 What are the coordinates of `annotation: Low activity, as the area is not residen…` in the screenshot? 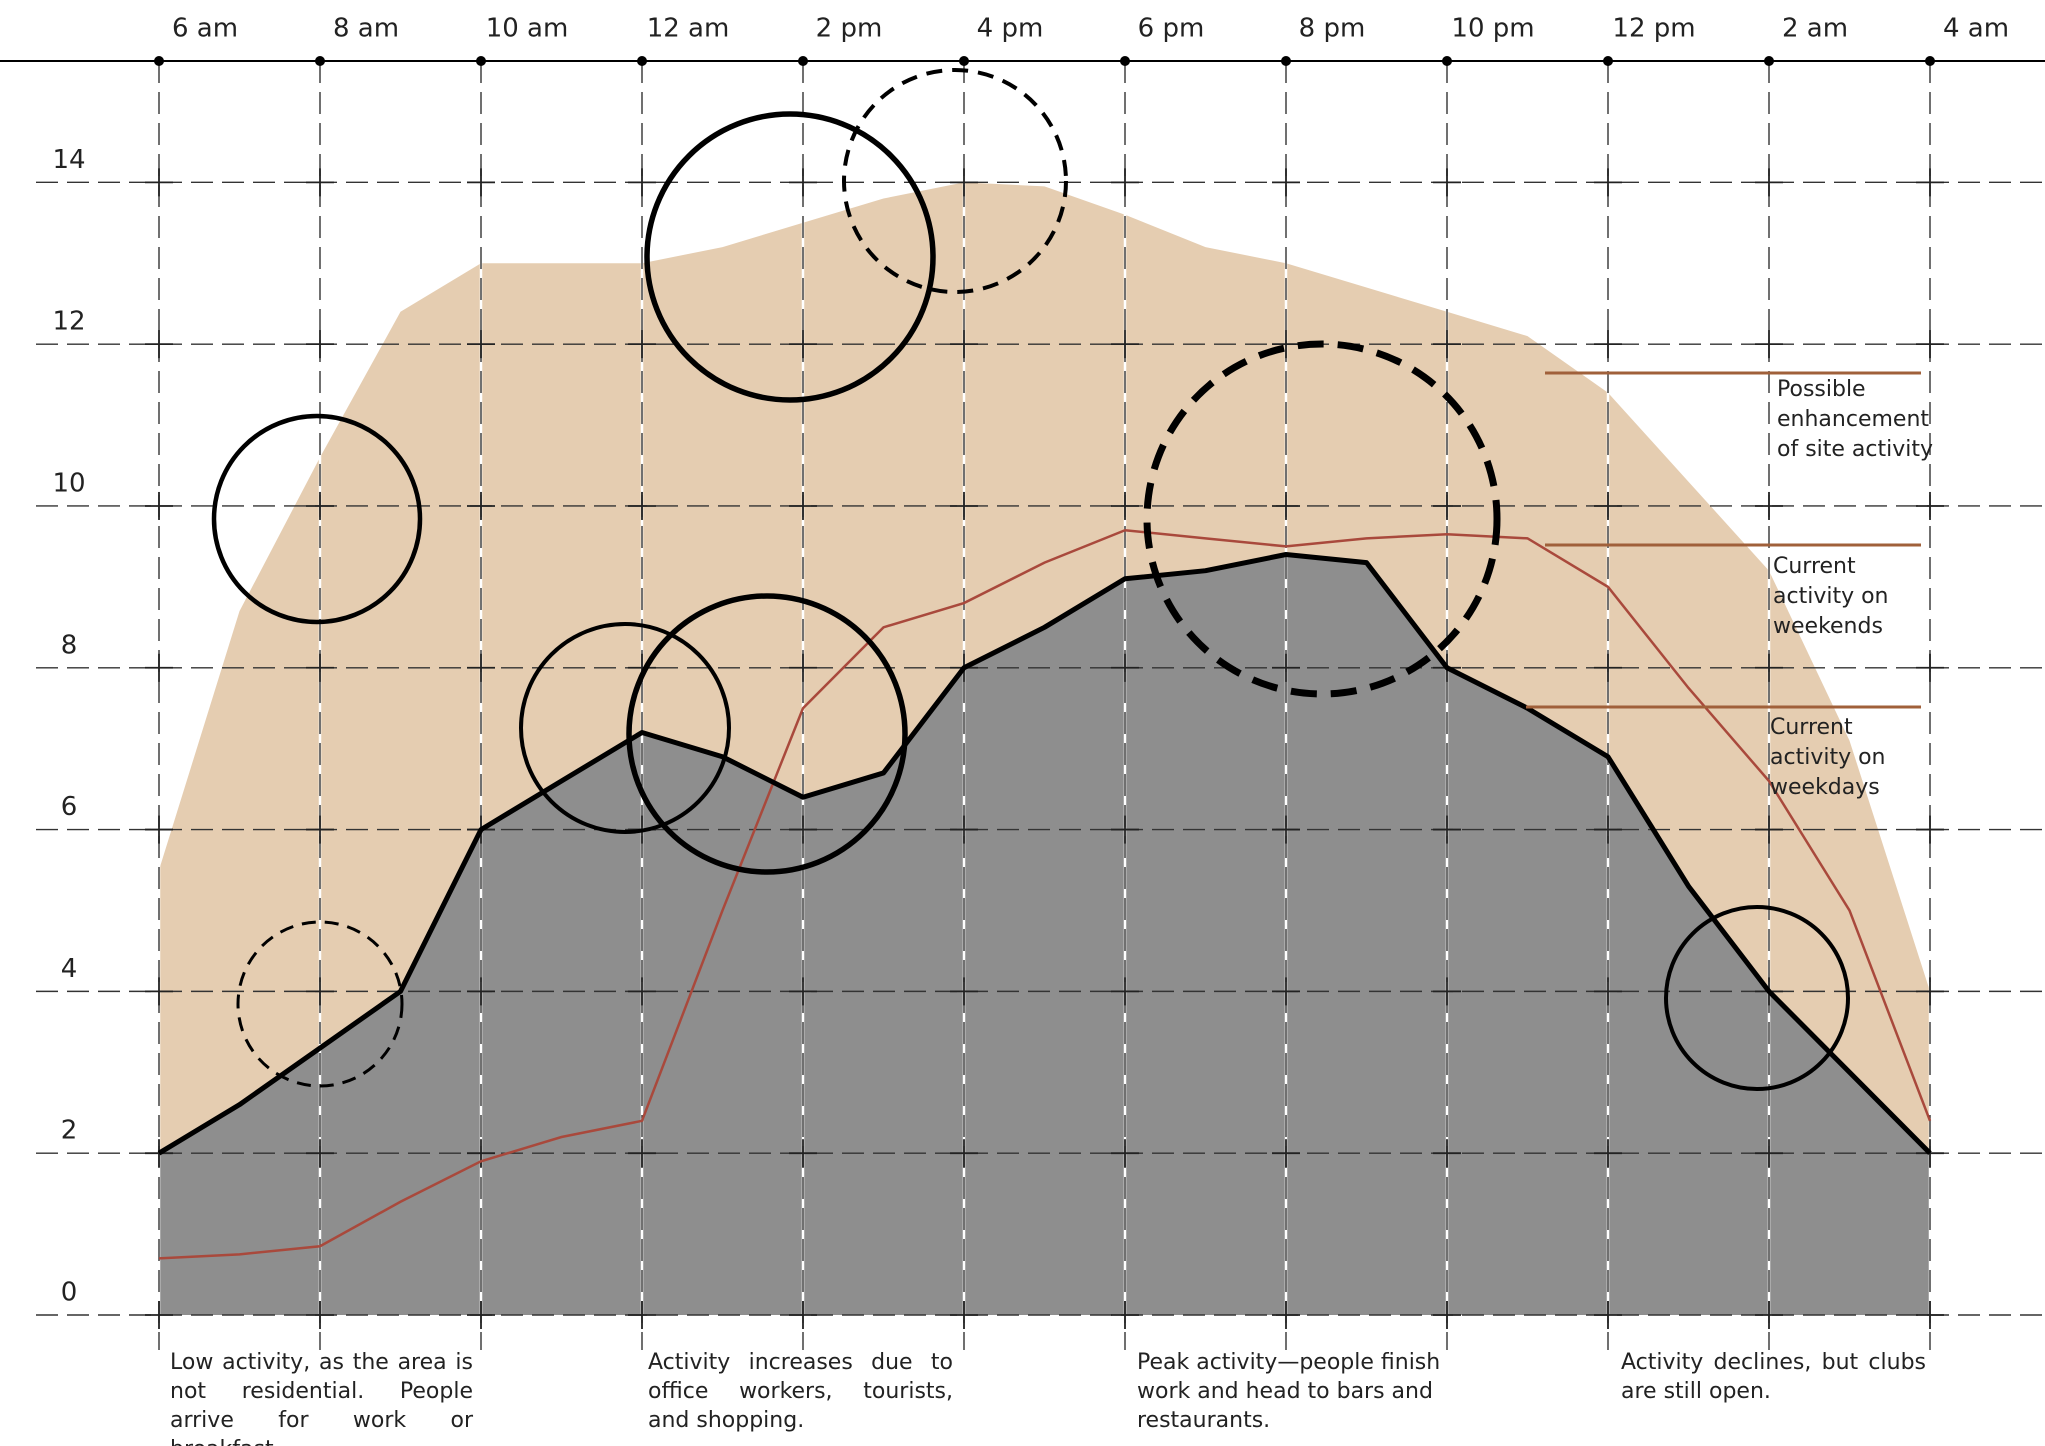 It's located at (321, 1398).